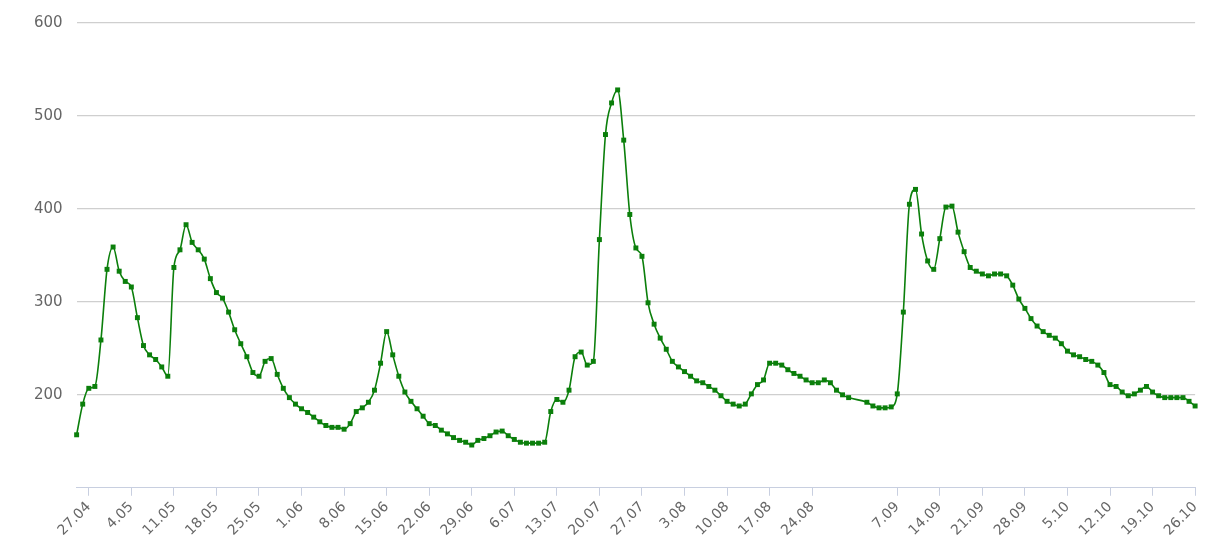 The image size is (1210, 546). I want to click on y-tick-label: 300, so click(48, 300).